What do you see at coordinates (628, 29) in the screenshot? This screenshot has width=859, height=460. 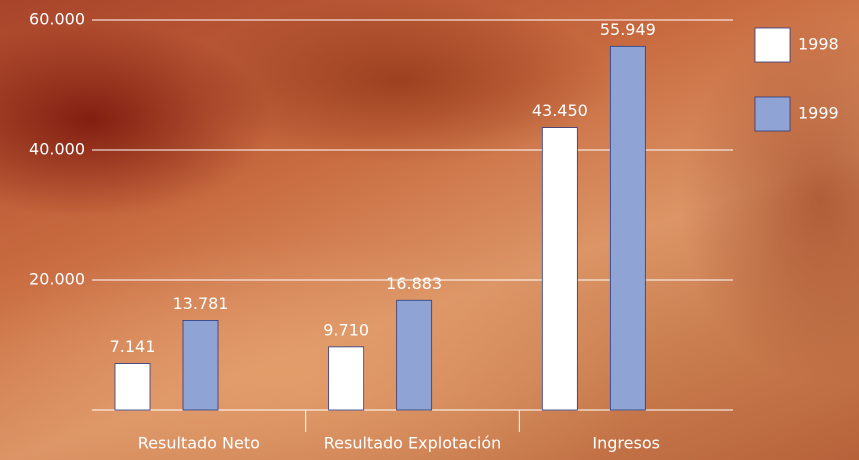 I see `value-label: 55.949` at bounding box center [628, 29].